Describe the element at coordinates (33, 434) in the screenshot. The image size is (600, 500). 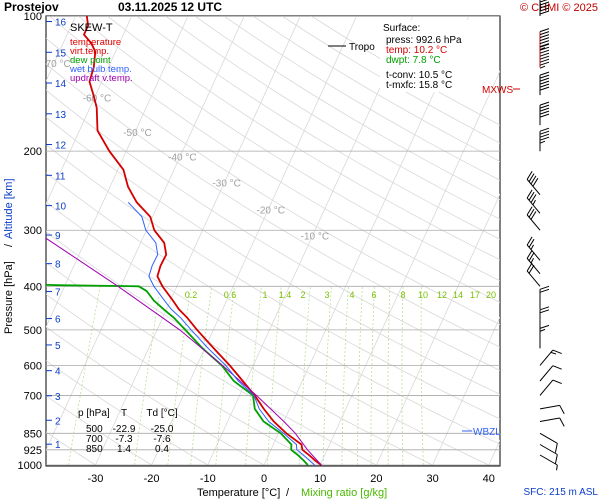
I see `pressure-tick-label: 850` at that location.